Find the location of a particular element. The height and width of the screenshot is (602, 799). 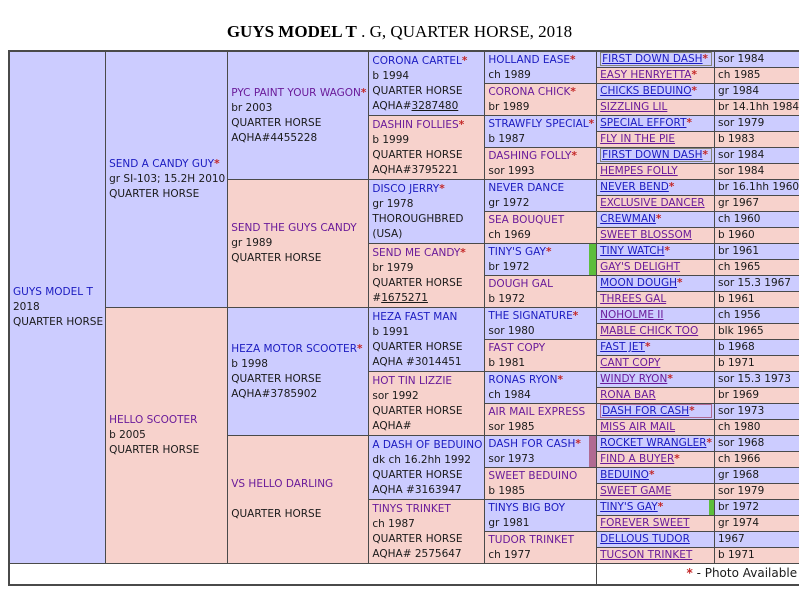

horse-link: GUYS MODEL T is located at coordinates (53, 292).